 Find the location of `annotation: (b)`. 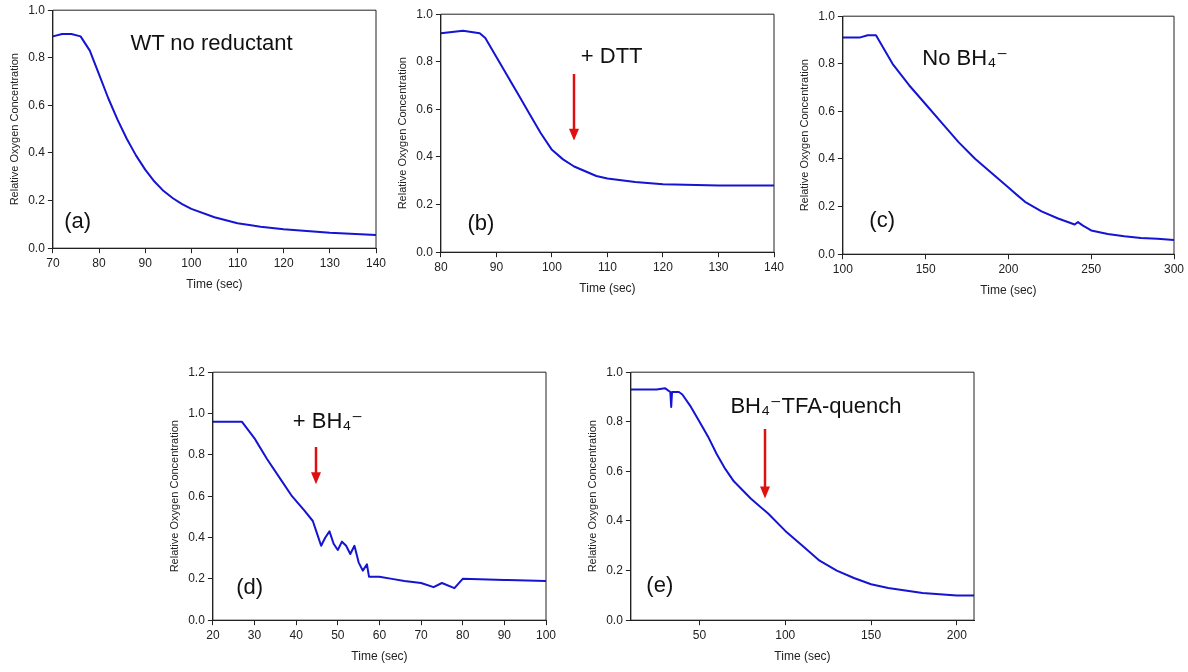

annotation: (b) is located at coordinates (481, 222).